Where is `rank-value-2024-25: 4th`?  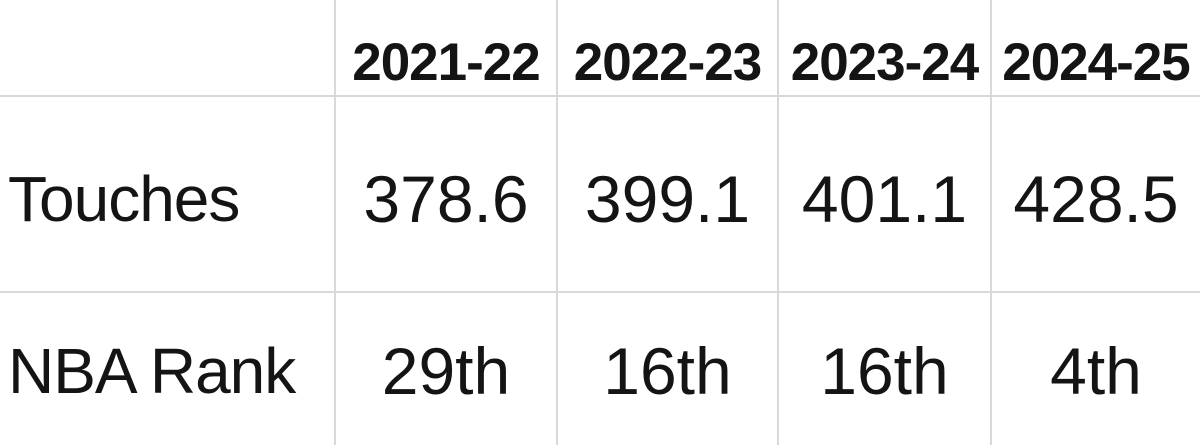 rank-value-2024-25: 4th is located at coordinates (1095, 369).